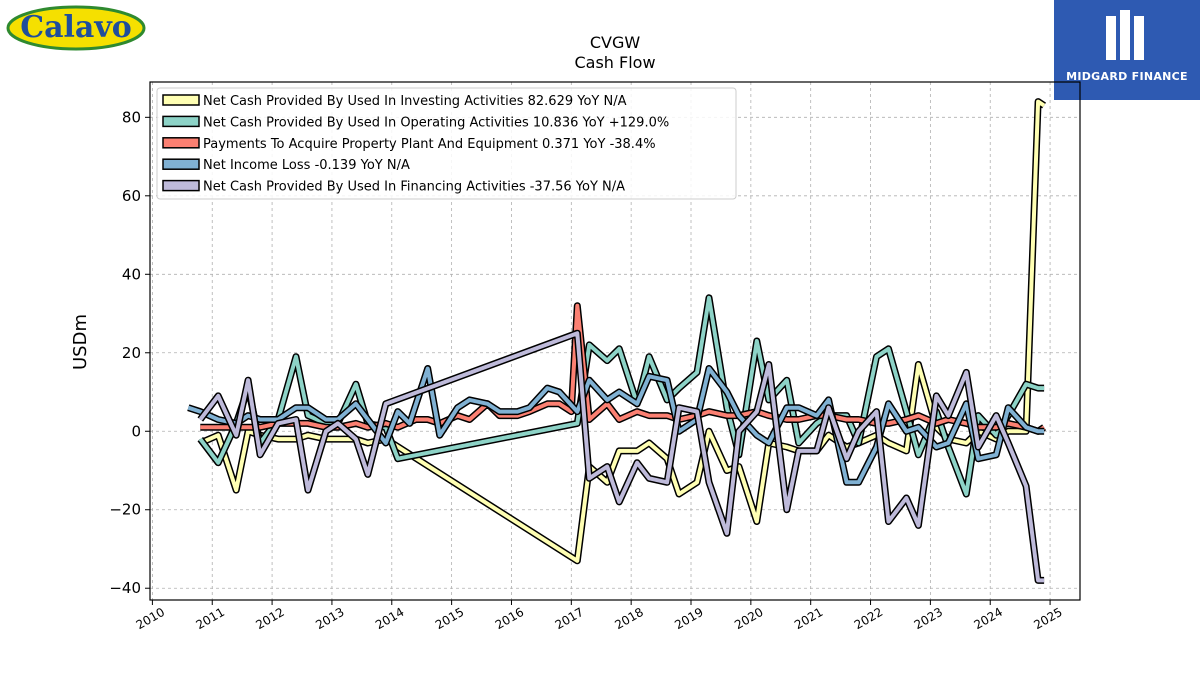  I want to click on x-tick-label: 2018, so click(628, 618).